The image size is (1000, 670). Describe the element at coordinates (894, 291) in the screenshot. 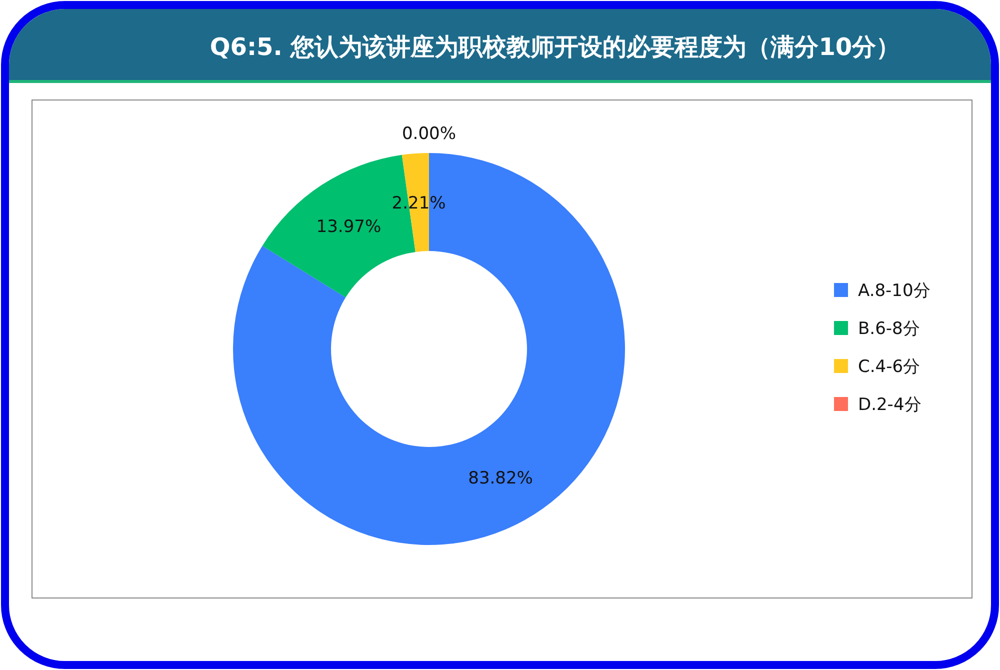

I see `legend-label: A.8-10分` at that location.